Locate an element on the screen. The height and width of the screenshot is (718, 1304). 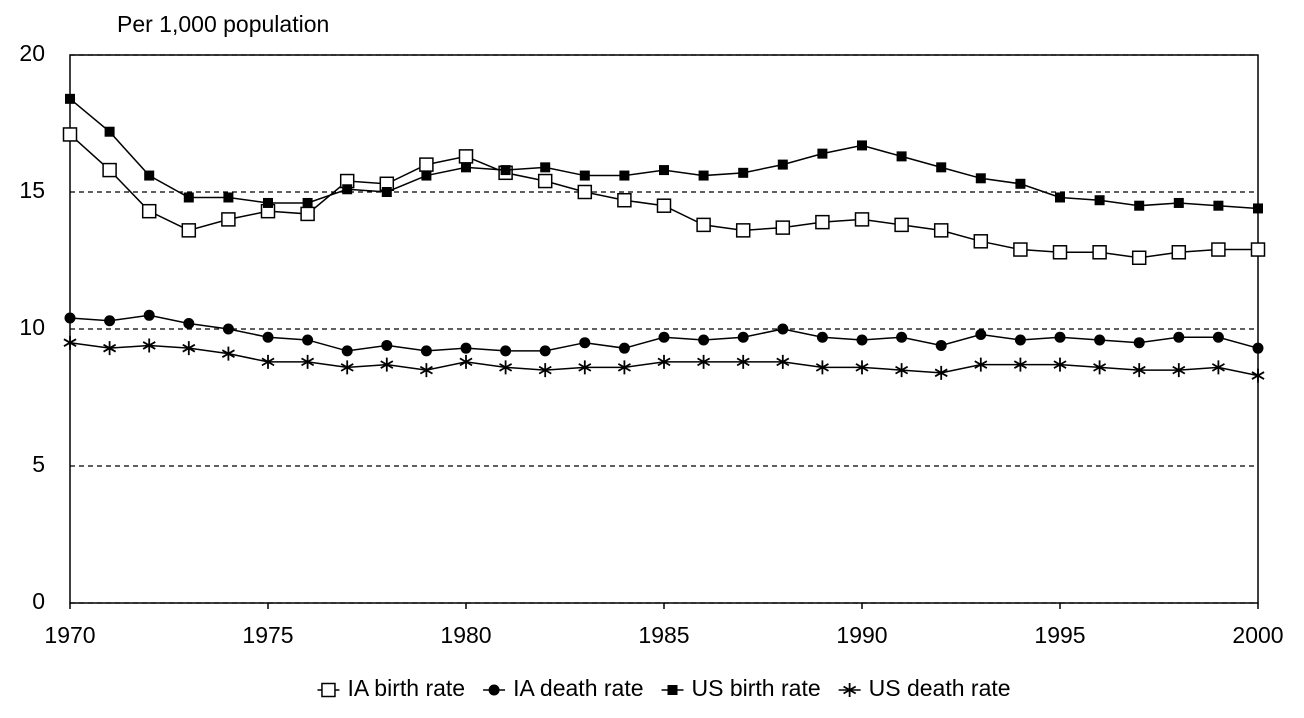
y-axis-label: Per 1,000 population is located at coordinates (223, 24).